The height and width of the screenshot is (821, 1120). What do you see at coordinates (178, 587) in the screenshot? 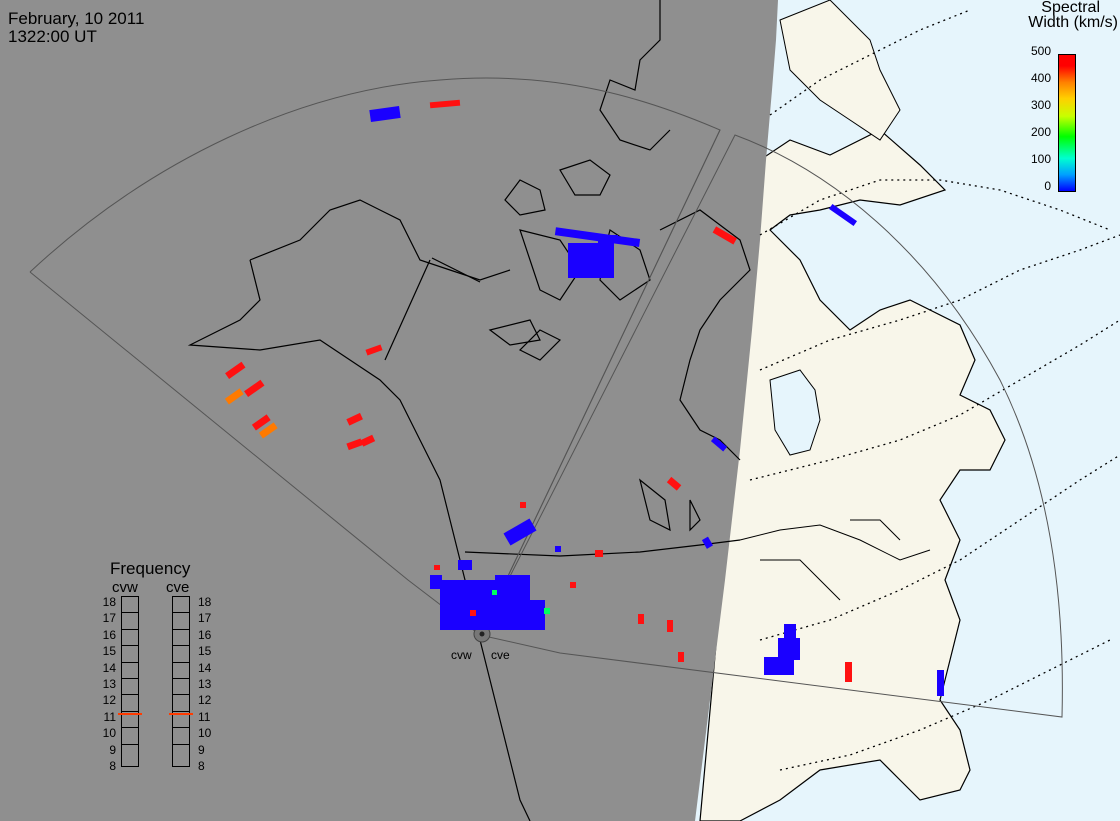
I see `frequency-cve-label: cve` at bounding box center [178, 587].